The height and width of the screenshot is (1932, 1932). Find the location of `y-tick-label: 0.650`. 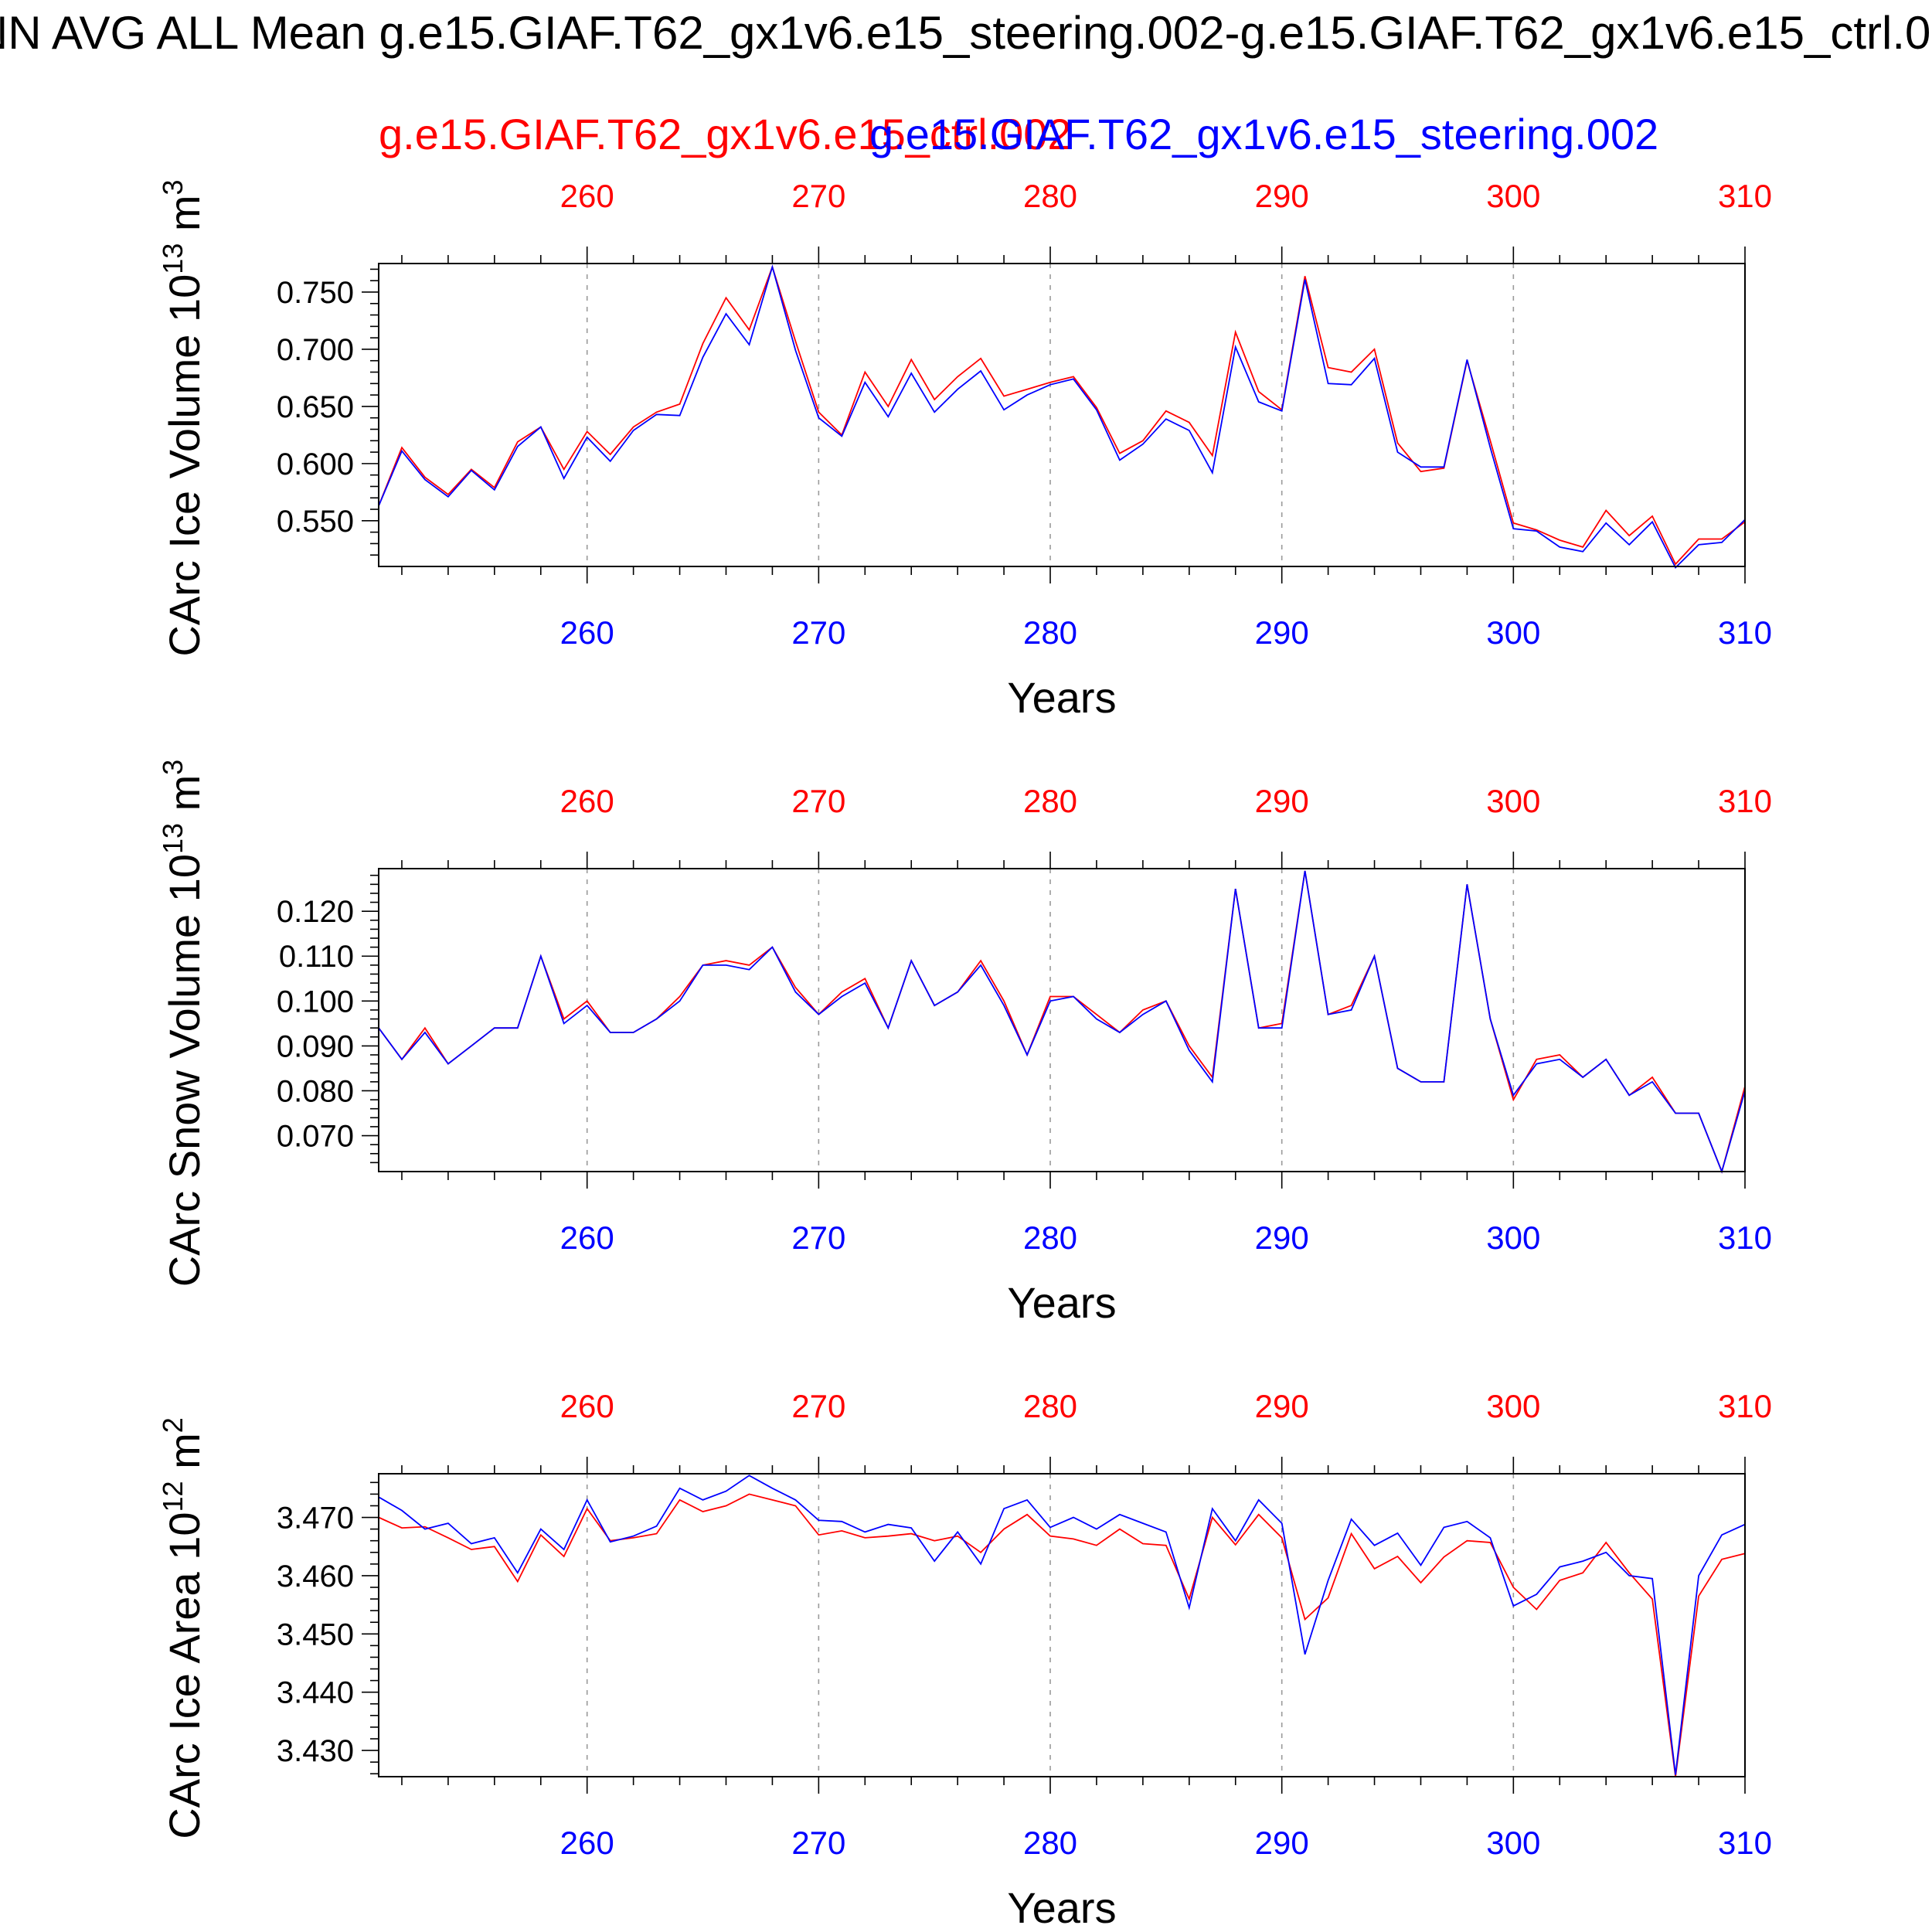

y-tick-label: 0.650 is located at coordinates (316, 407).